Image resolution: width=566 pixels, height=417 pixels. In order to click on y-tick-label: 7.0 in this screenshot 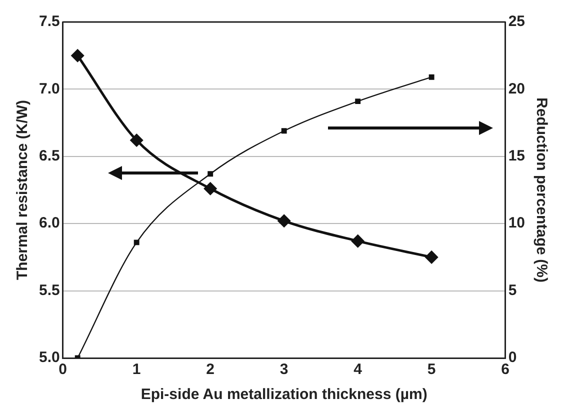, I will do `click(49, 89)`.